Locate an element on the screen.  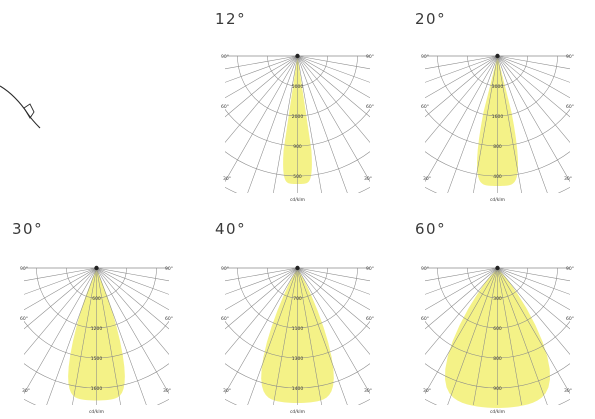
lux-value: 1200 is located at coordinates (97, 329).